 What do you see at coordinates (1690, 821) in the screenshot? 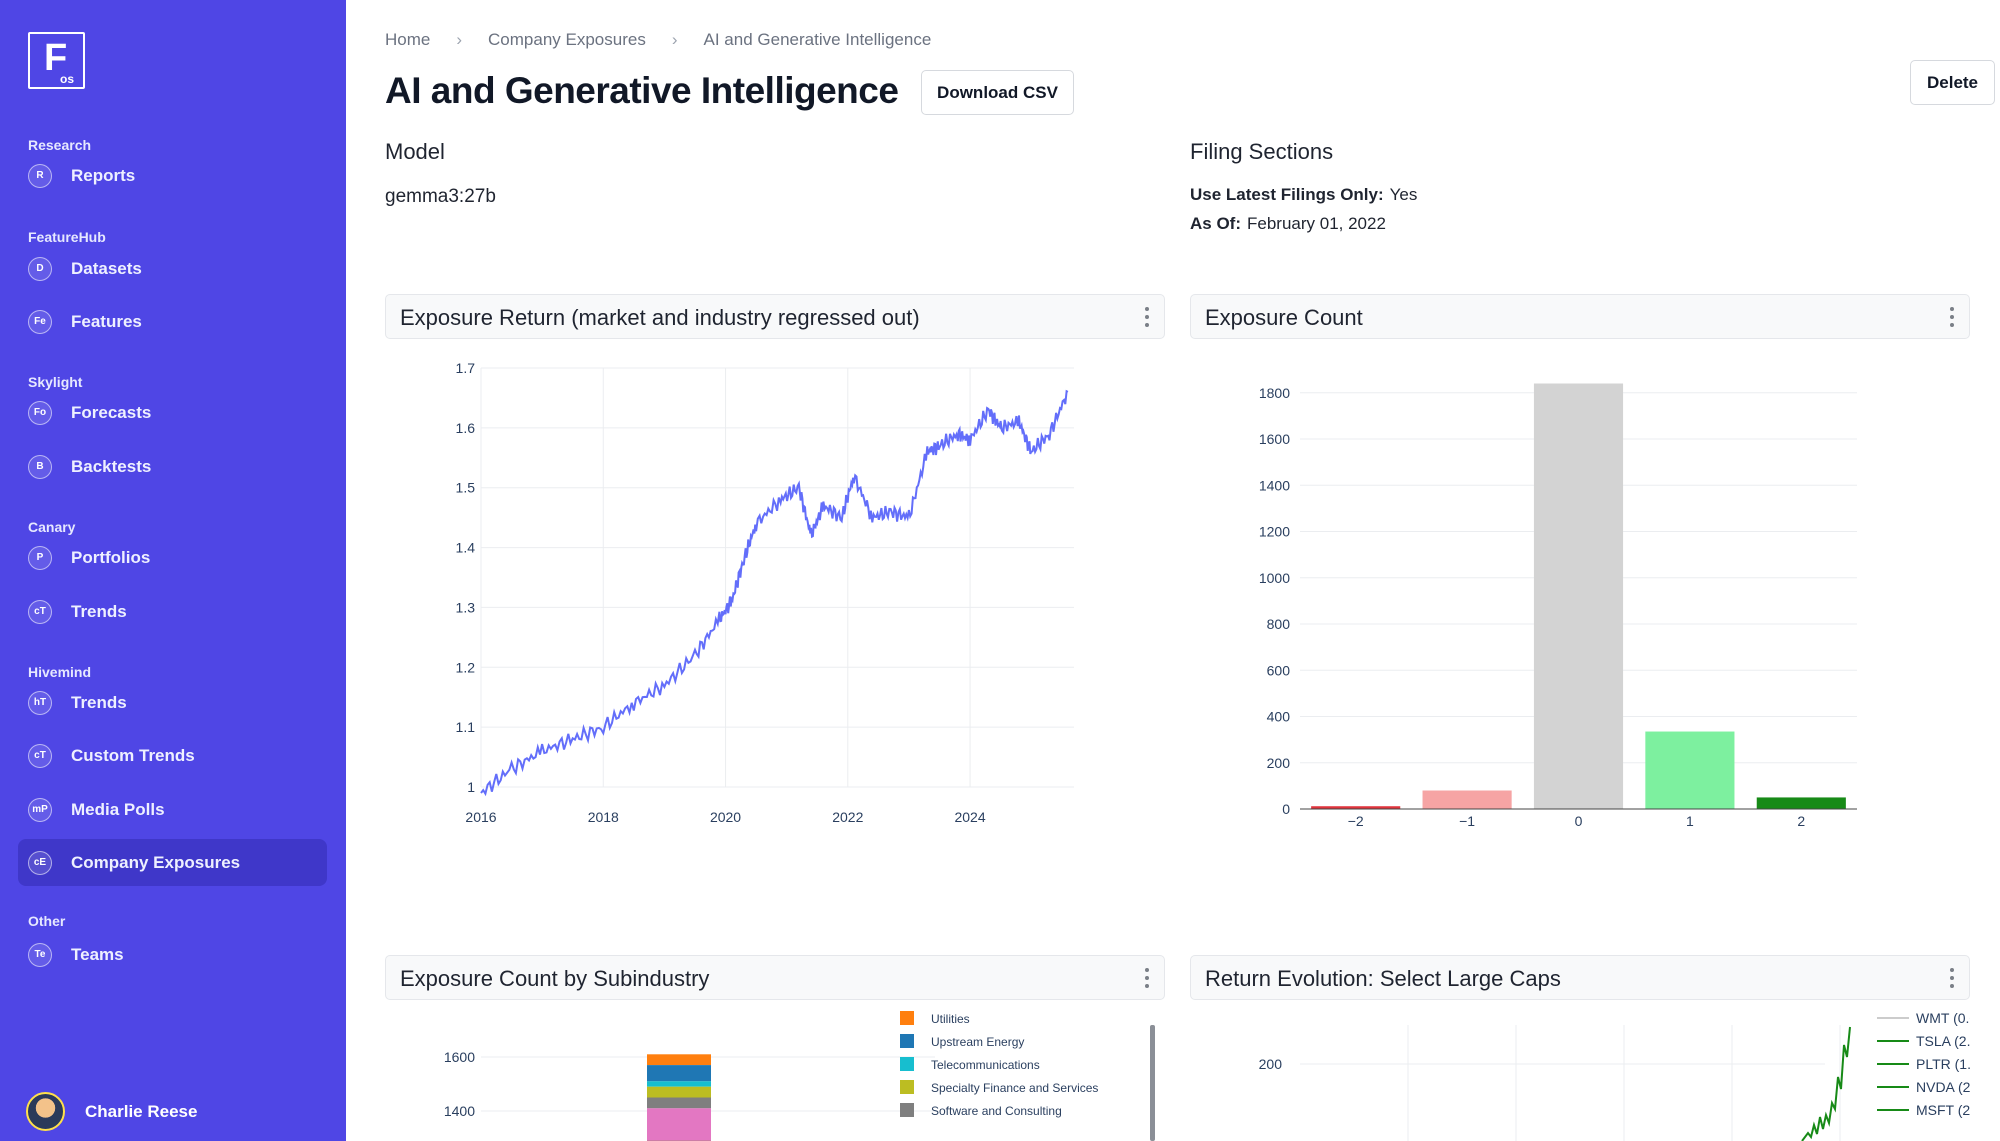
I see `x-tick-label: 1` at bounding box center [1690, 821].